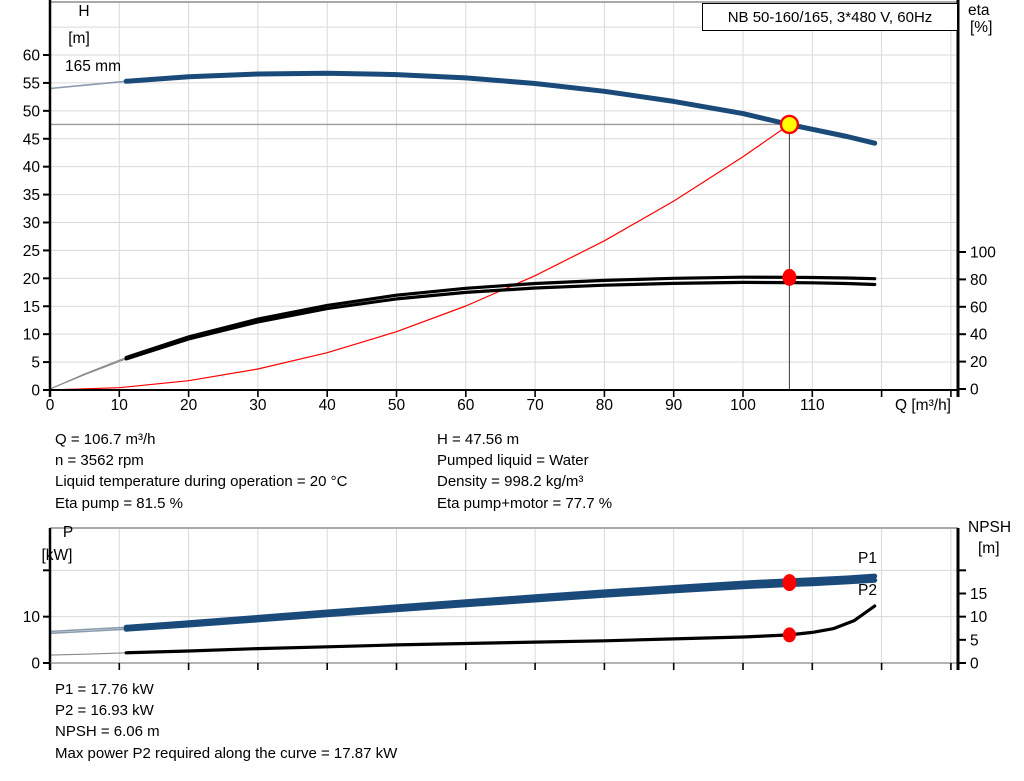  What do you see at coordinates (31, 307) in the screenshot?
I see `left-axis-tick-label: 15` at bounding box center [31, 307].